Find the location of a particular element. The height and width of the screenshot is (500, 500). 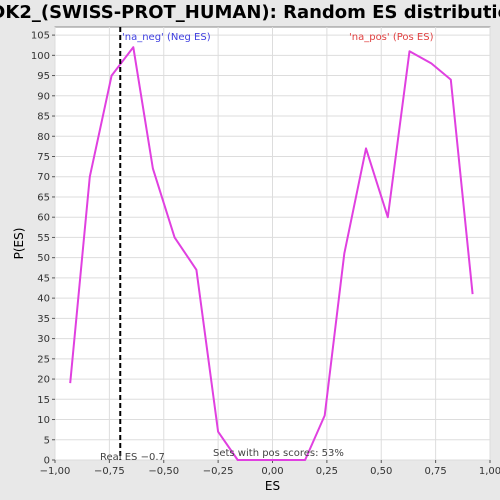

x-tick-label: −0,50 is located at coordinates (163, 471).